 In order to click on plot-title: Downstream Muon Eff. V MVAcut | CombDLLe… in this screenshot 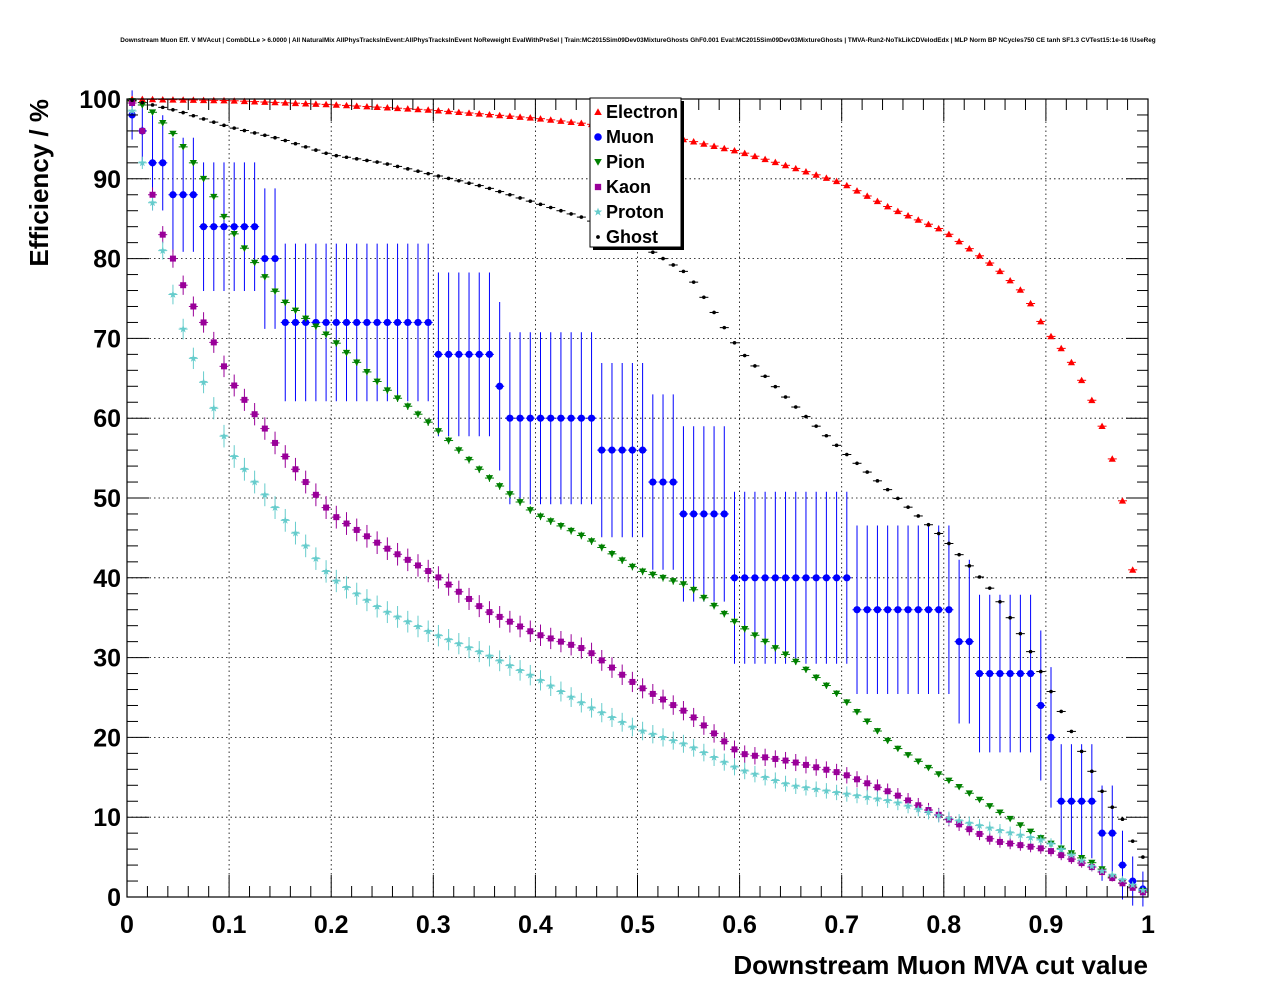, I will do `click(638, 40)`.